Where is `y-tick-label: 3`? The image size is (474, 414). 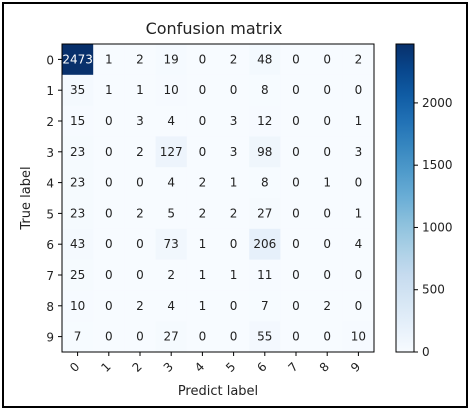 y-tick-label: 3 is located at coordinates (50, 153).